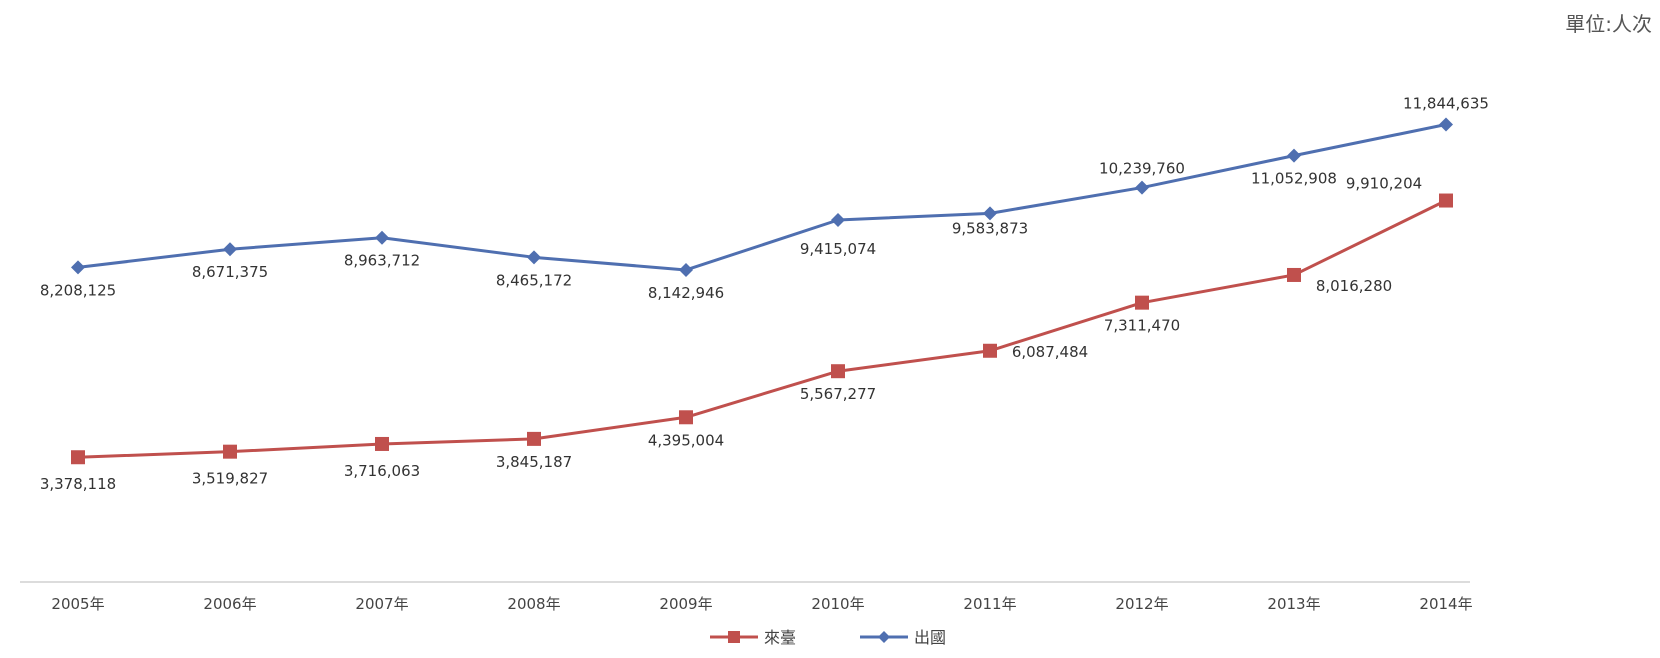  Describe the element at coordinates (533, 604) in the screenshot. I see `x-tick-label: 2008年` at that location.